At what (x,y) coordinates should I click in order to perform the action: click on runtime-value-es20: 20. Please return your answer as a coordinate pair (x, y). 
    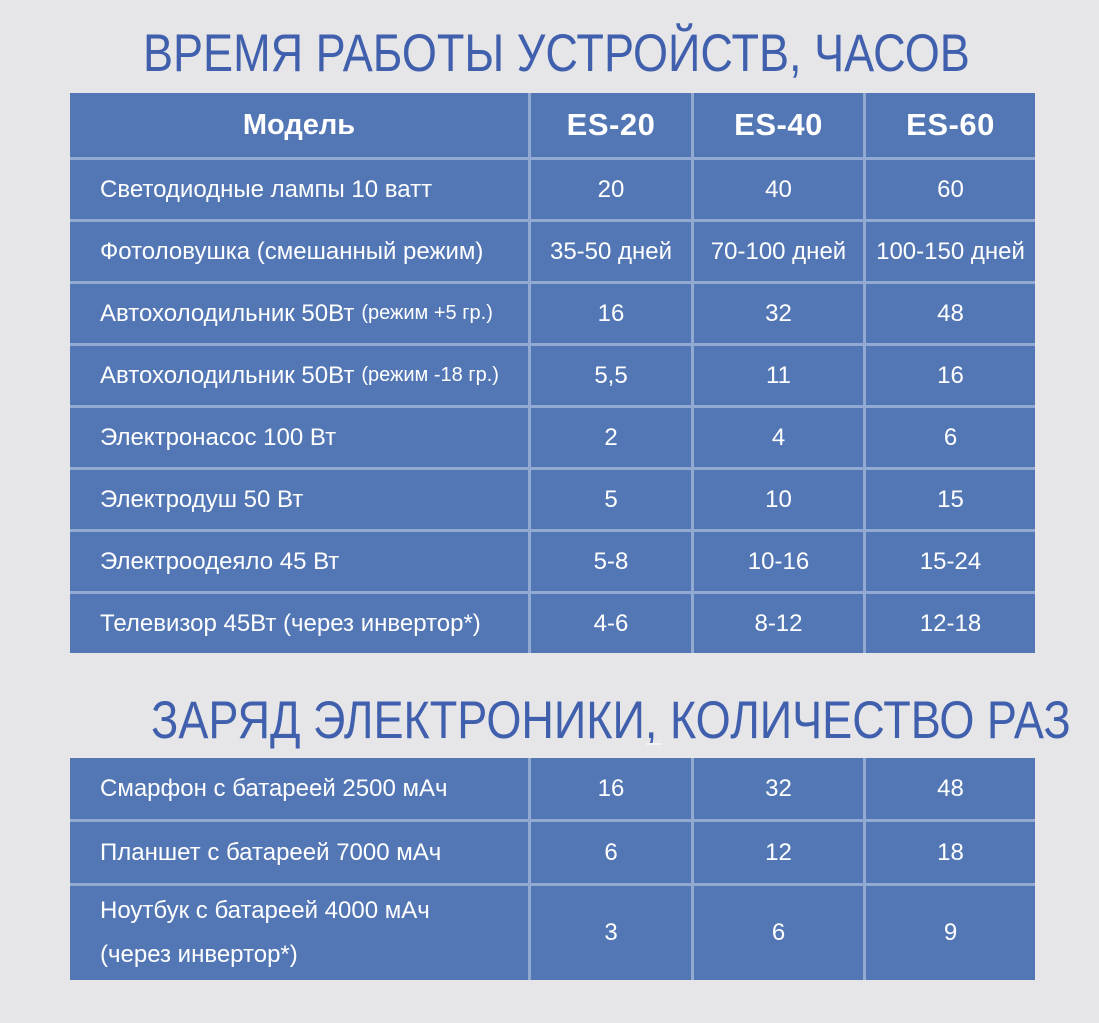
    Looking at the image, I should click on (611, 189).